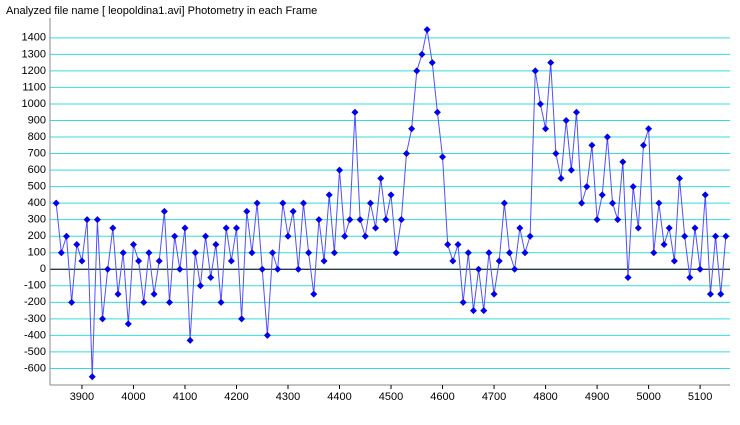 Image resolution: width=740 pixels, height=425 pixels. What do you see at coordinates (236, 397) in the screenshot?
I see `x-tick-label: 4200` at bounding box center [236, 397].